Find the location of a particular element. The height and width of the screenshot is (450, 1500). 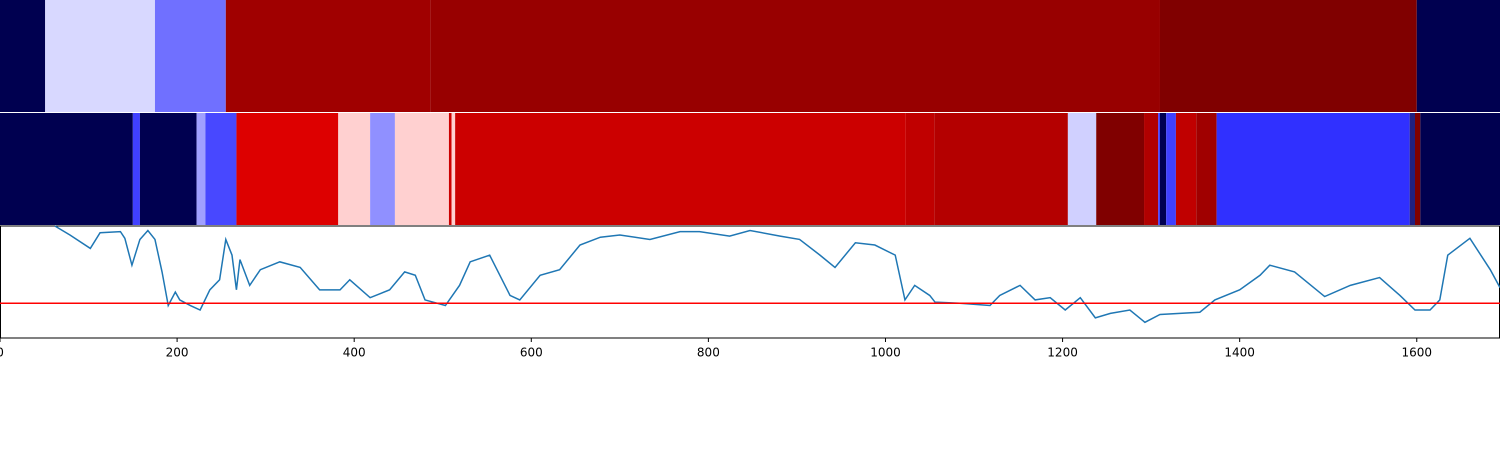

x-tick-label: 1400 is located at coordinates (1239, 353).